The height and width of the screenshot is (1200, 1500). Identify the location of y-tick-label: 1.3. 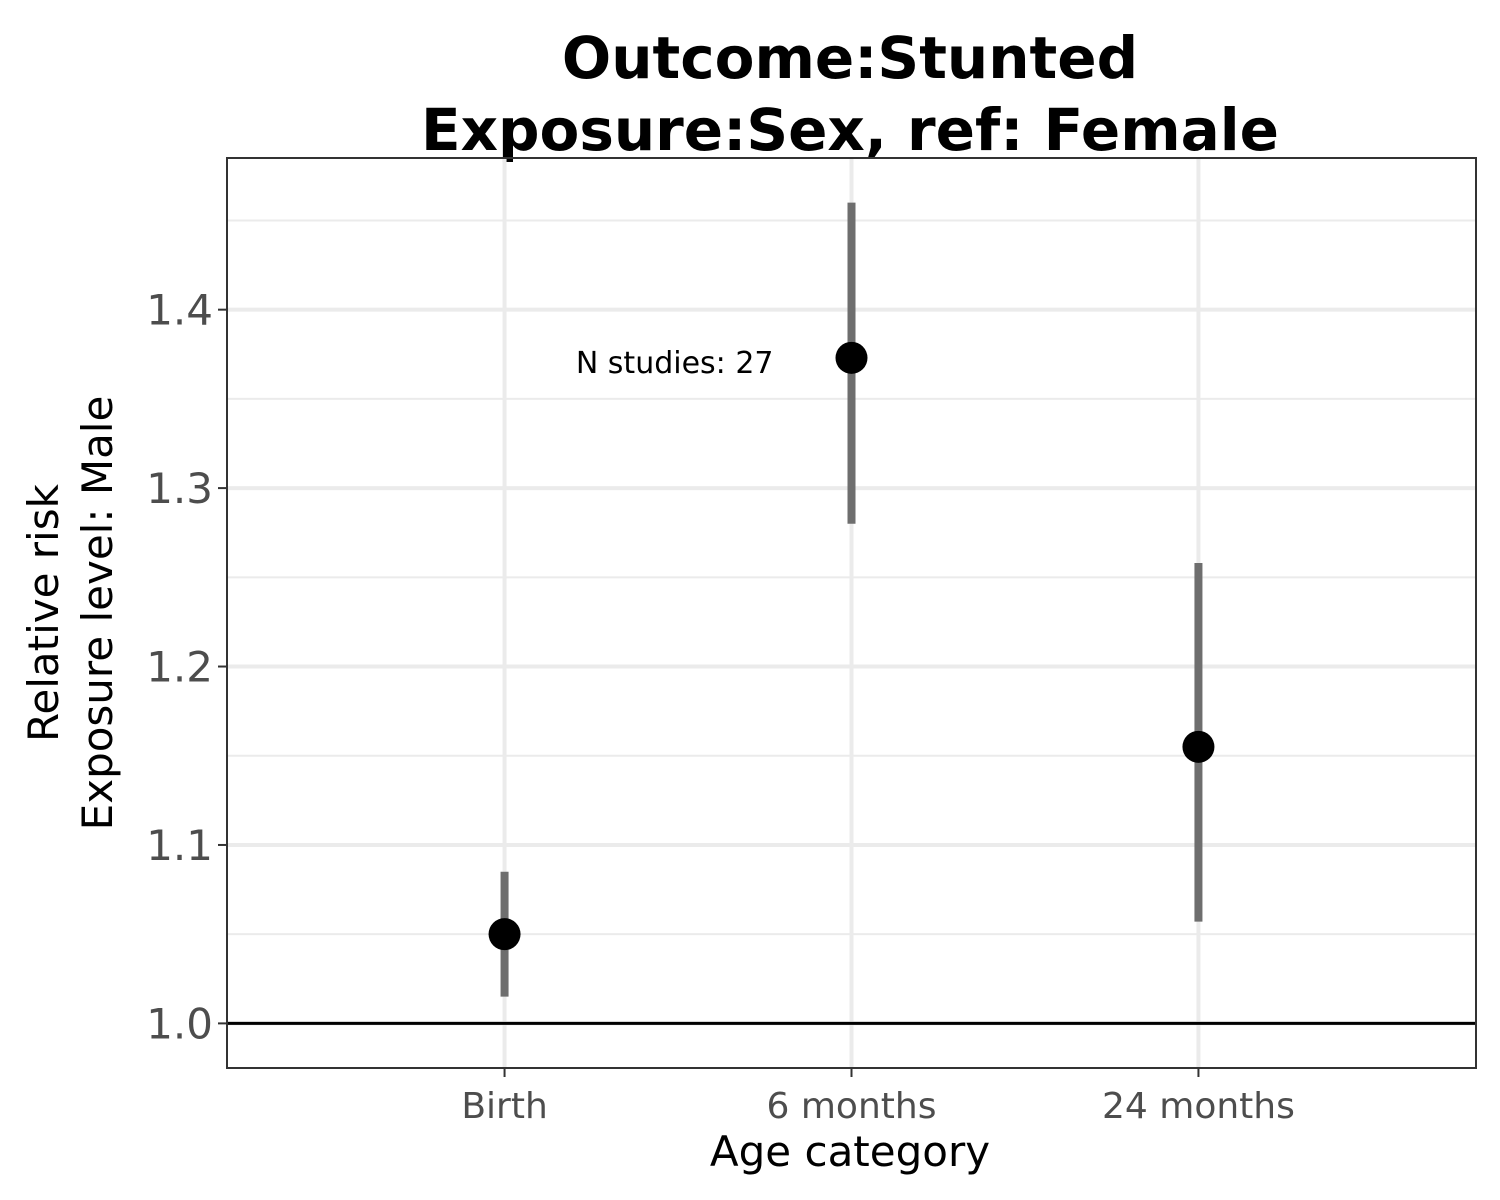
(179, 488).